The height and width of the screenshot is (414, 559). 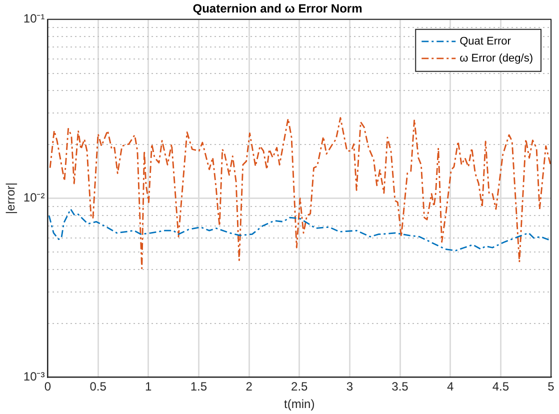 What do you see at coordinates (501, 387) in the screenshot?
I see `x-tick-label: 4.5` at bounding box center [501, 387].